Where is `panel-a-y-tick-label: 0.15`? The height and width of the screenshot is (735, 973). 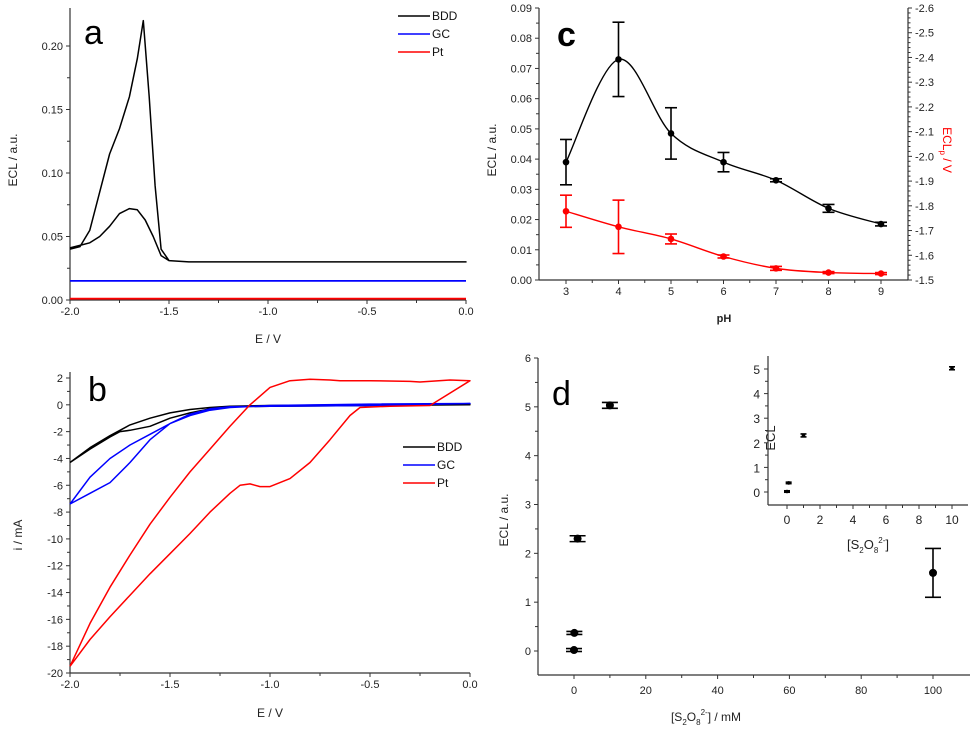
panel-a-y-tick-label: 0.15 is located at coordinates (52, 111).